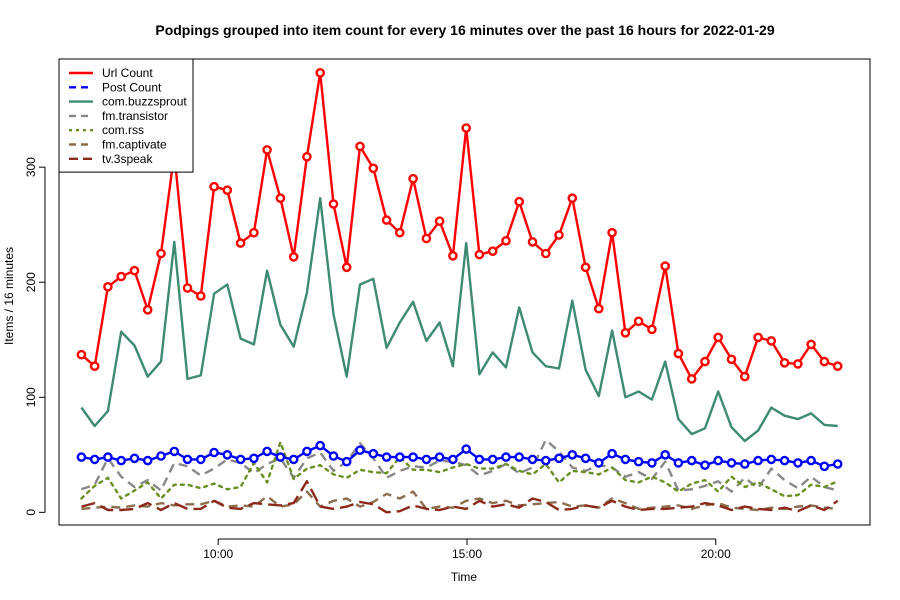  I want to click on y-axis-label: Items / 16 minutes, so click(9, 296).